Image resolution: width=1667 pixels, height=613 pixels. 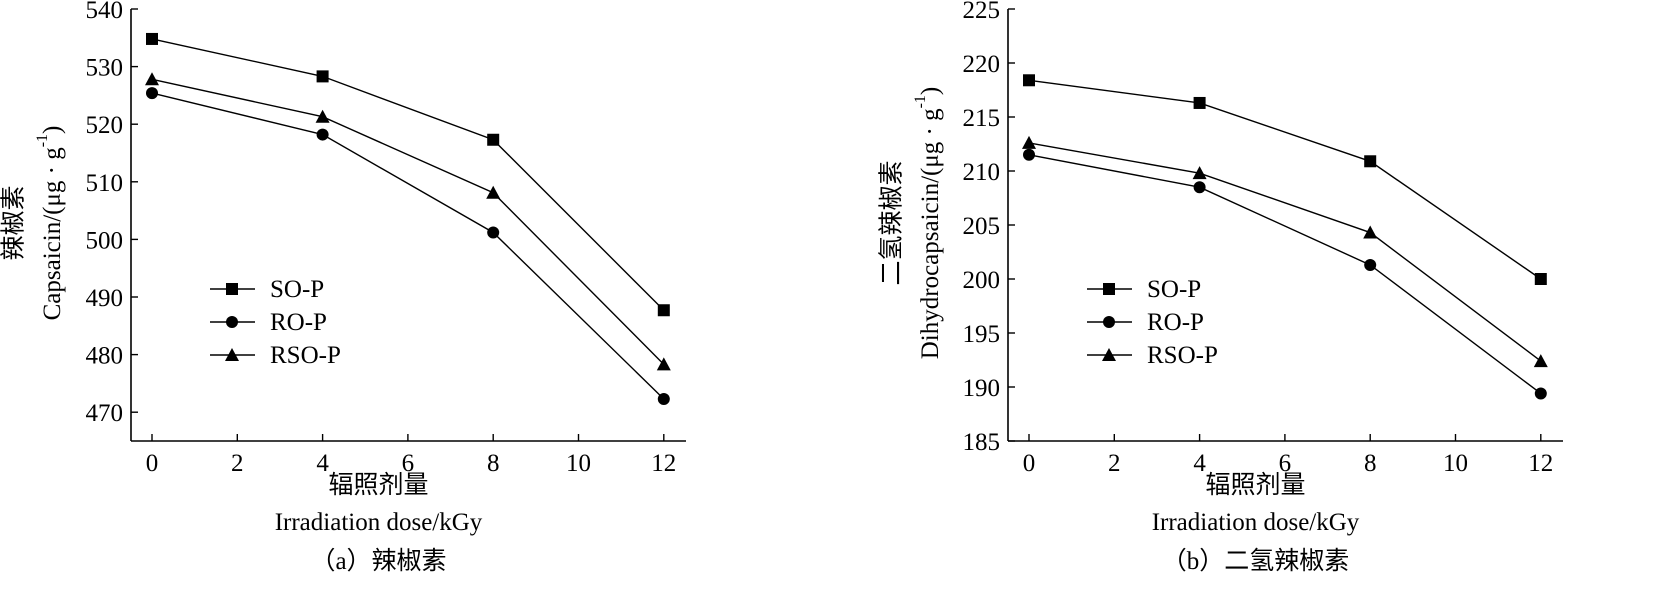 What do you see at coordinates (982, 442) in the screenshot?
I see `y-tick-label: 185` at bounding box center [982, 442].